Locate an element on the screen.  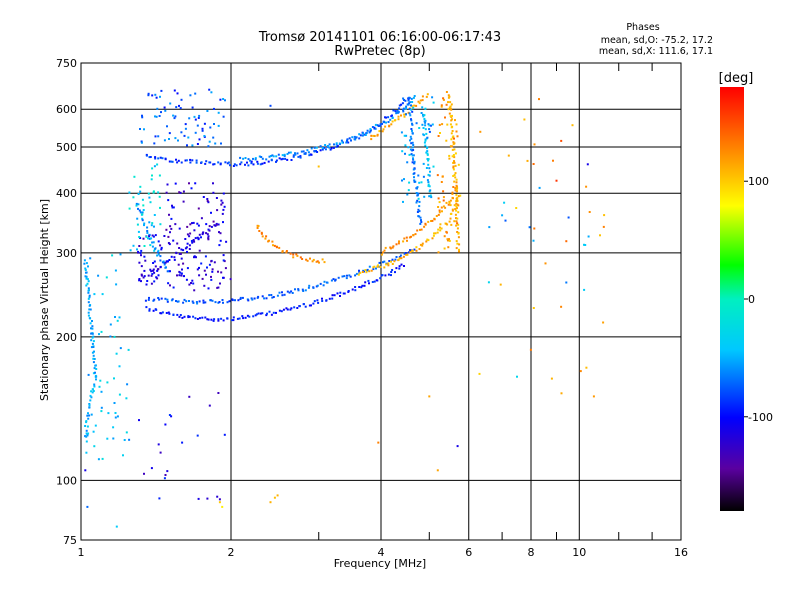
y-axis-label: Stationary phase Virtual Height [km] is located at coordinates (44, 300).